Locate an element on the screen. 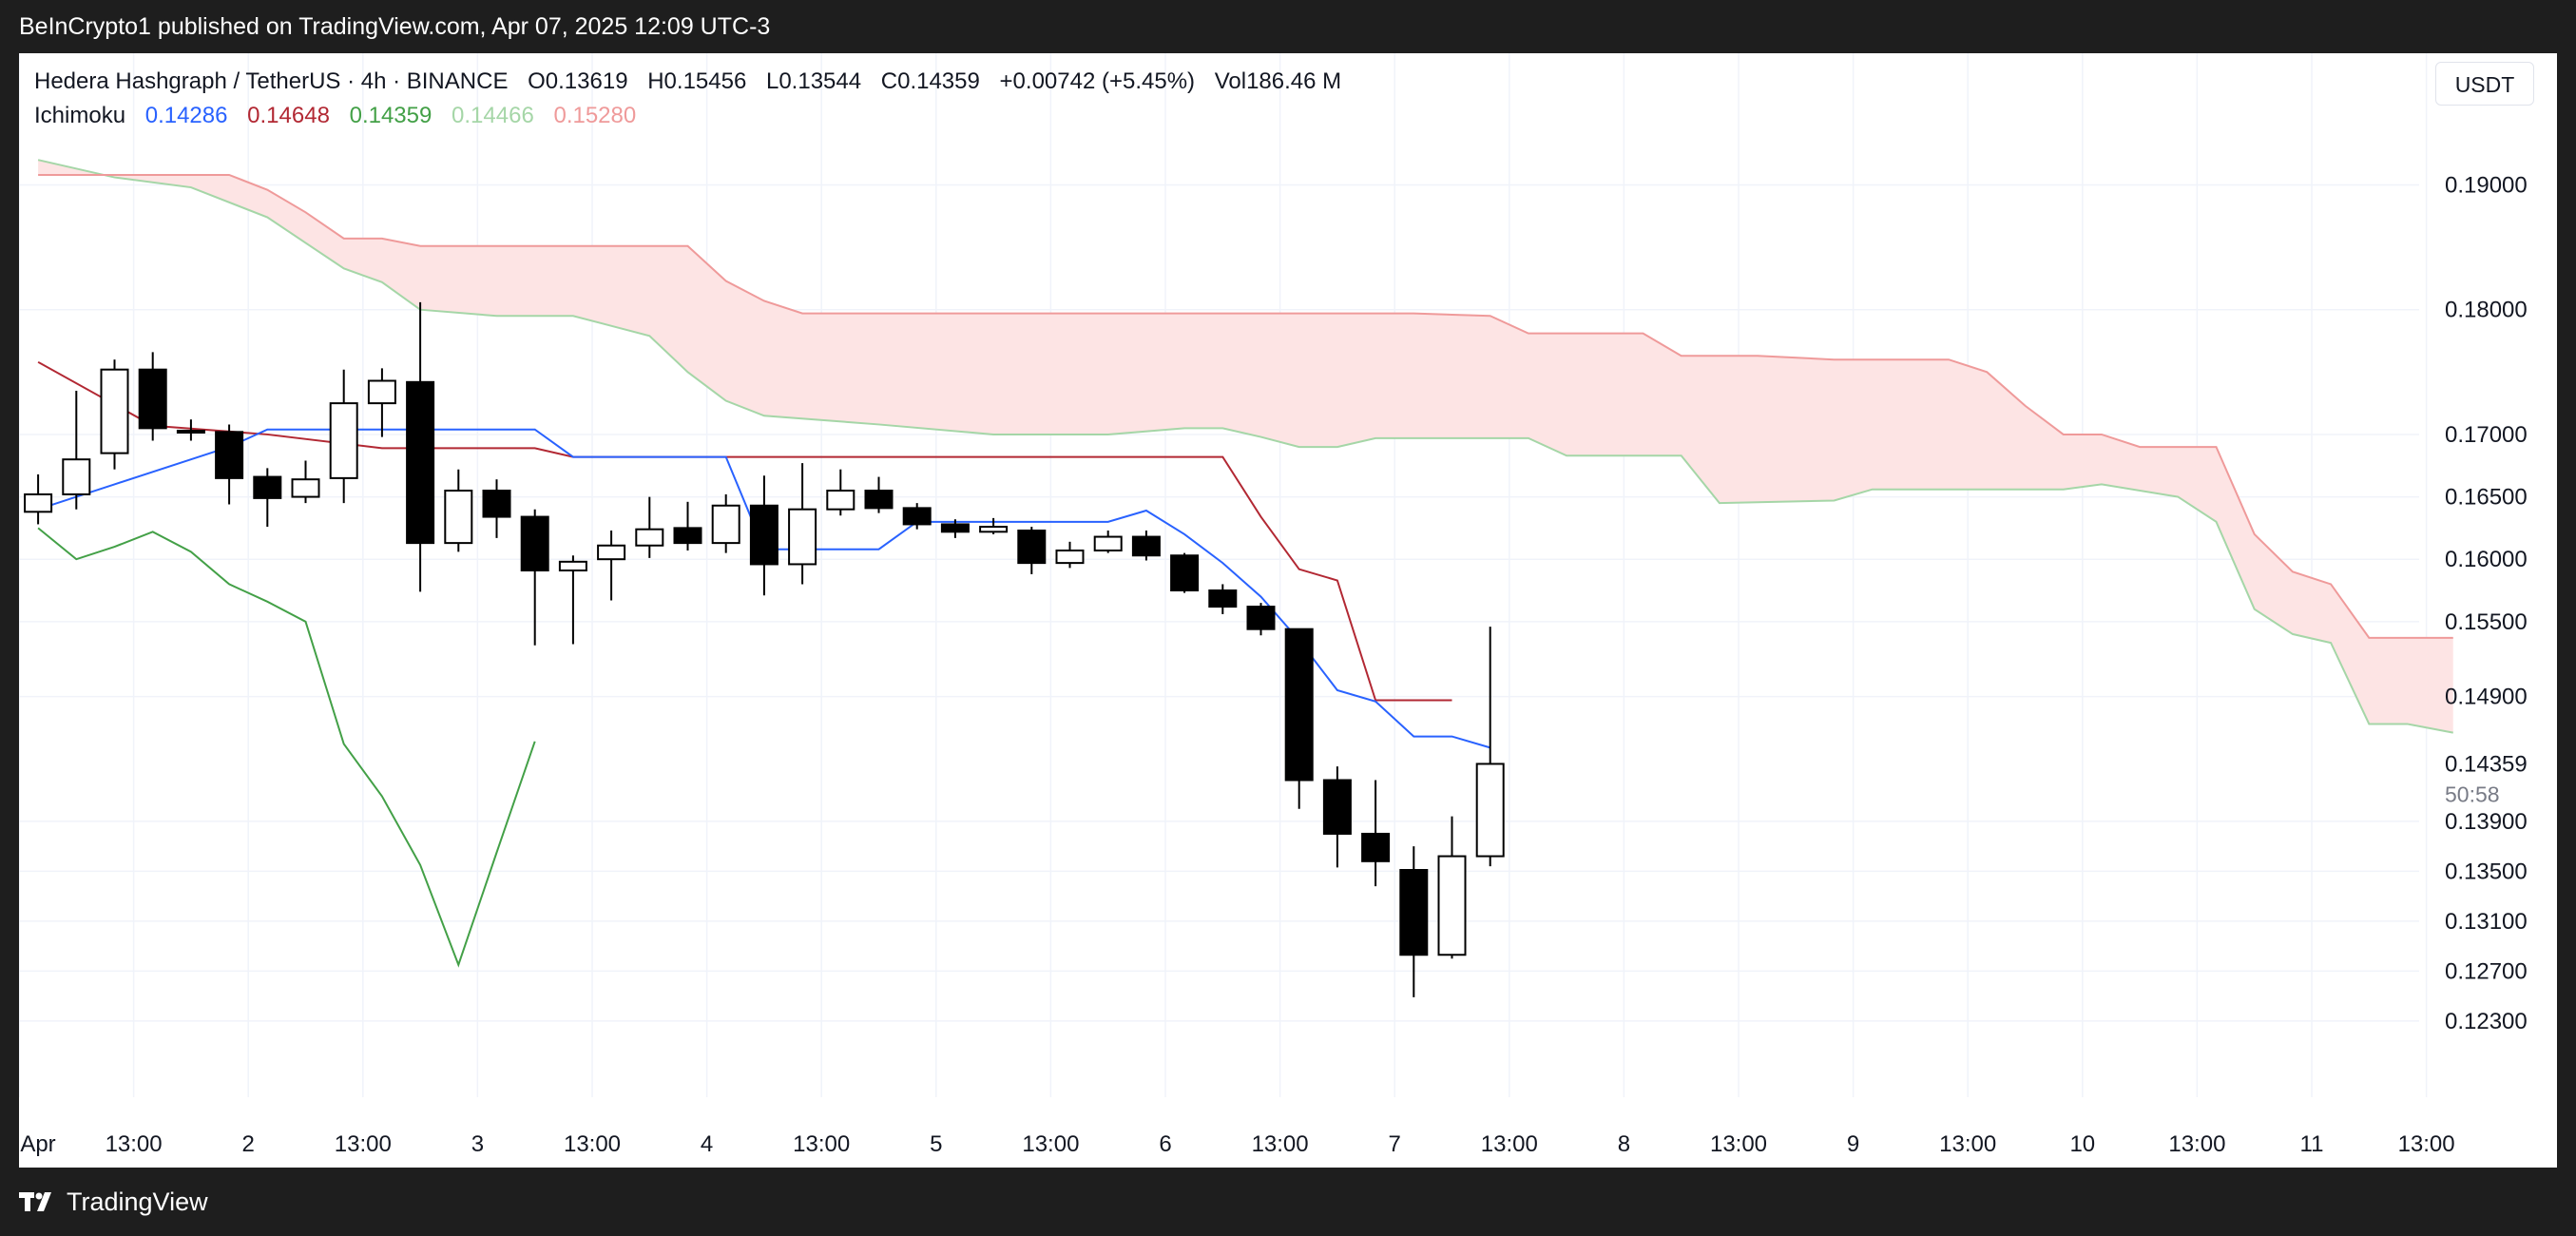  low-value: L0.13544 is located at coordinates (813, 81).